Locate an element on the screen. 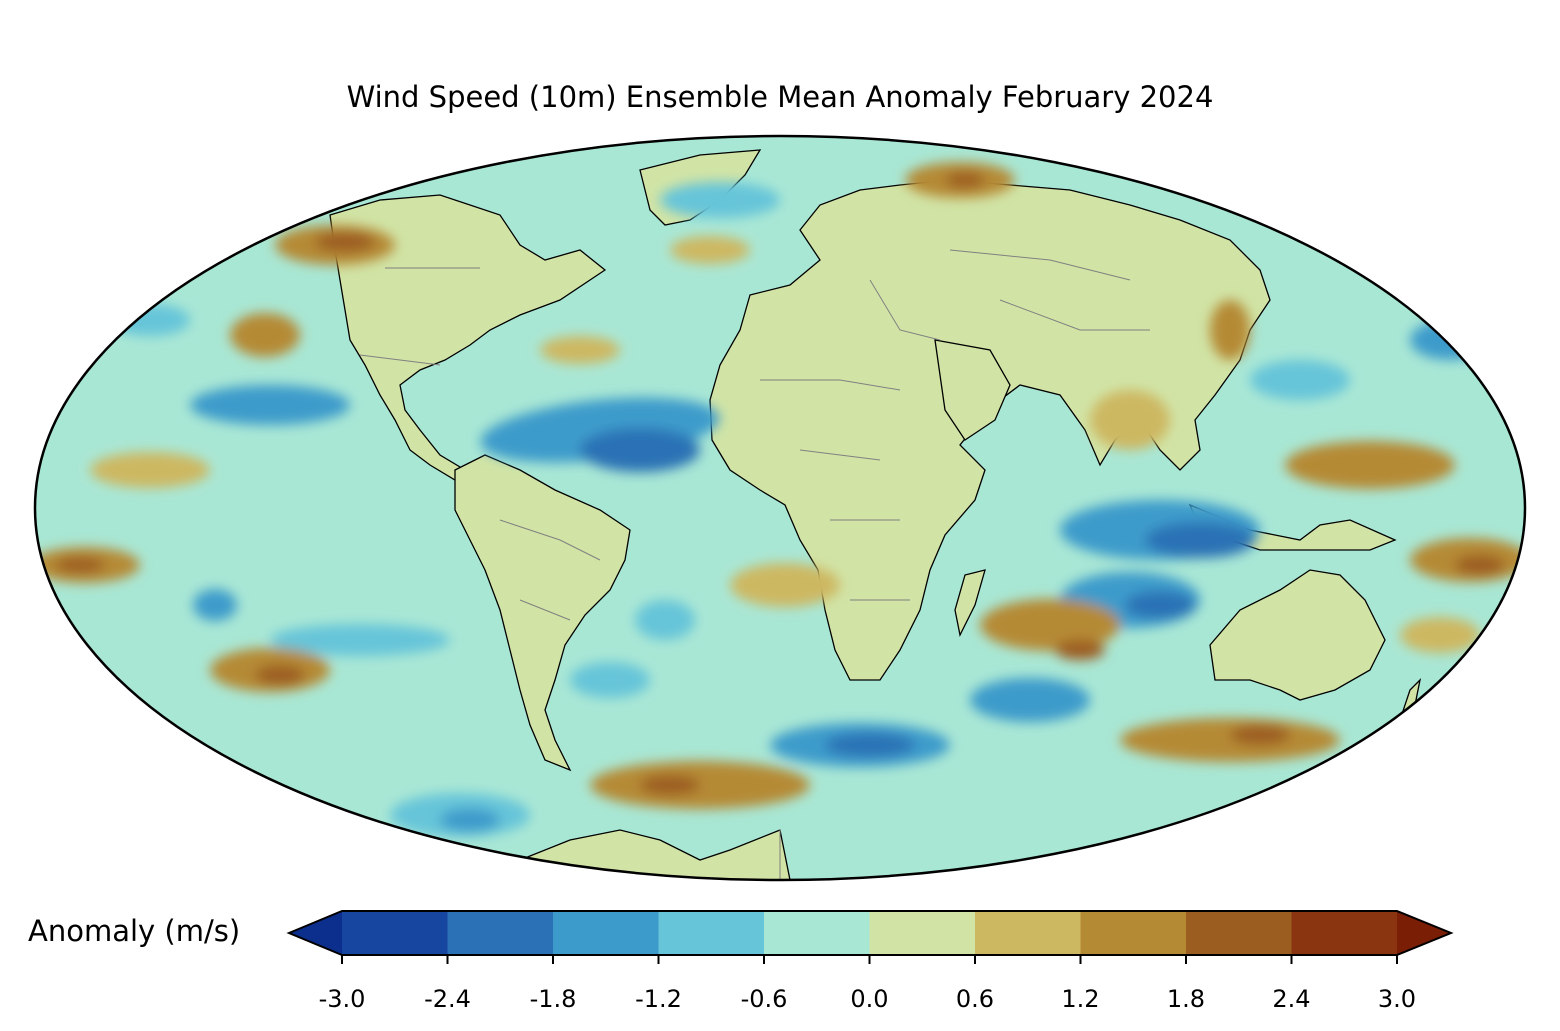  colorbar-tick-label: 1.2 is located at coordinates (1080, 999).